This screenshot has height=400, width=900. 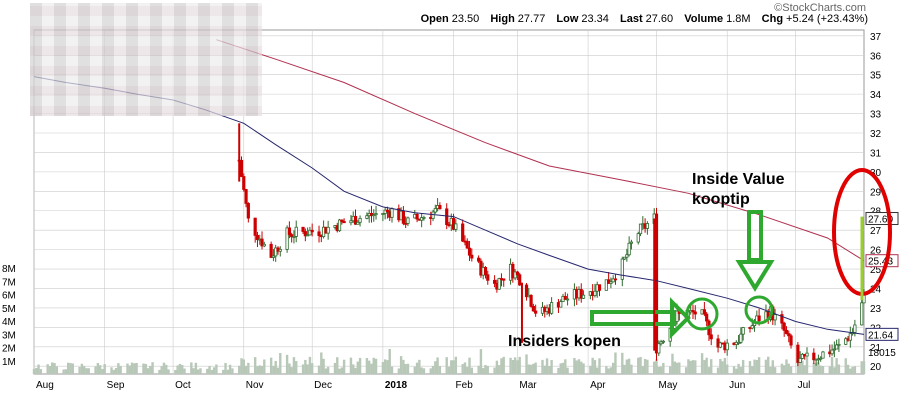 I want to click on volume-bars, so click(x=449, y=361).